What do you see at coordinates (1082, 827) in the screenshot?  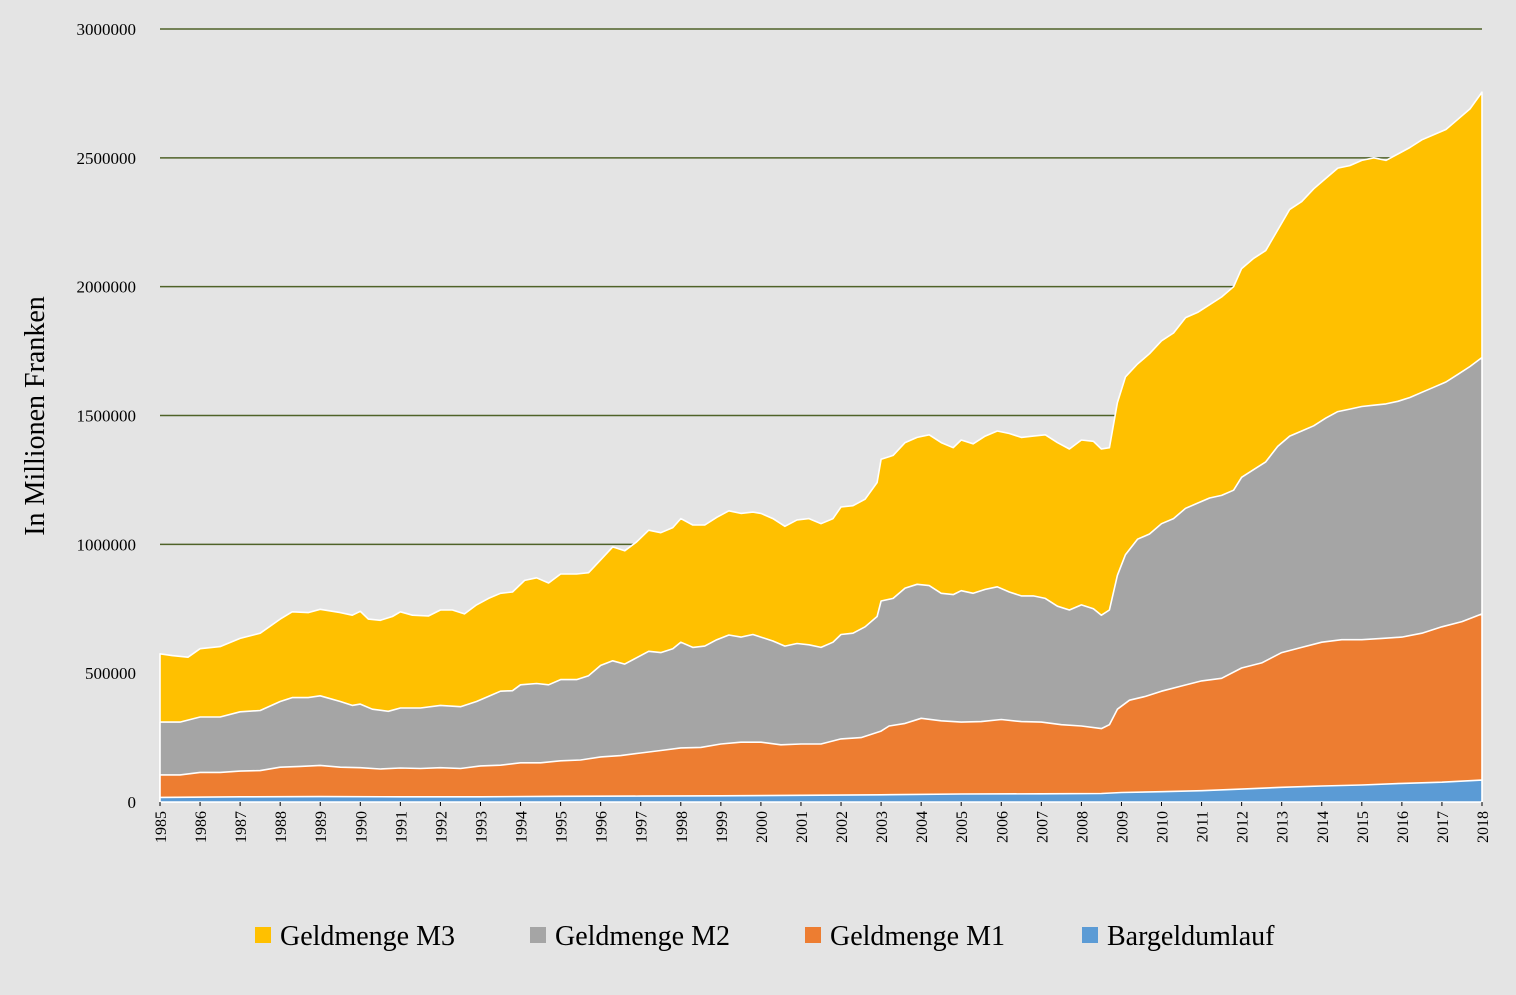 I see `x-tick-label: 2008` at bounding box center [1082, 827].